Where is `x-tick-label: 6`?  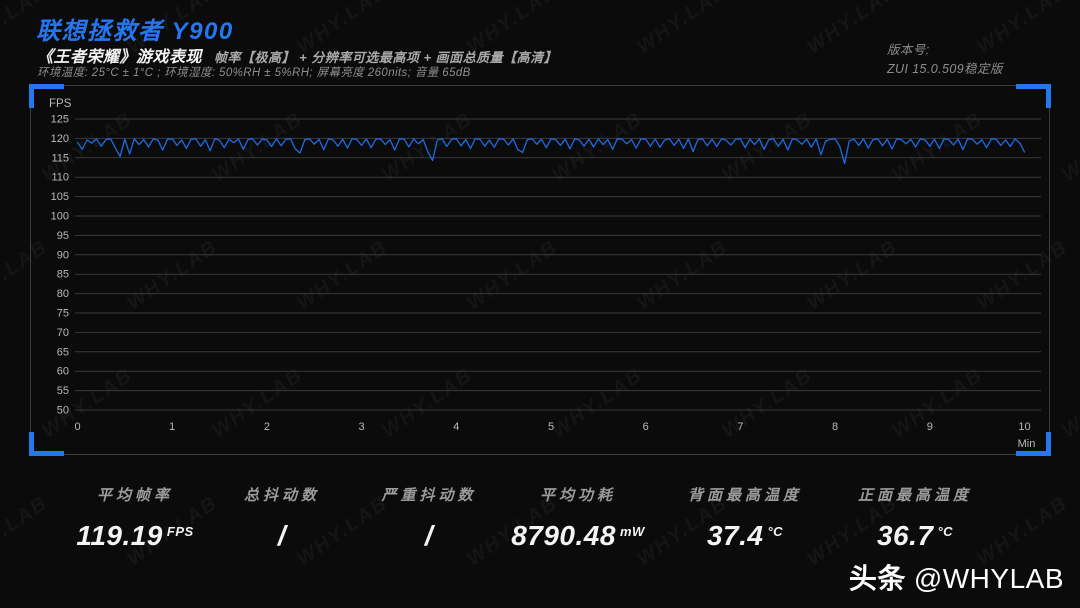 x-tick-label: 6 is located at coordinates (646, 427).